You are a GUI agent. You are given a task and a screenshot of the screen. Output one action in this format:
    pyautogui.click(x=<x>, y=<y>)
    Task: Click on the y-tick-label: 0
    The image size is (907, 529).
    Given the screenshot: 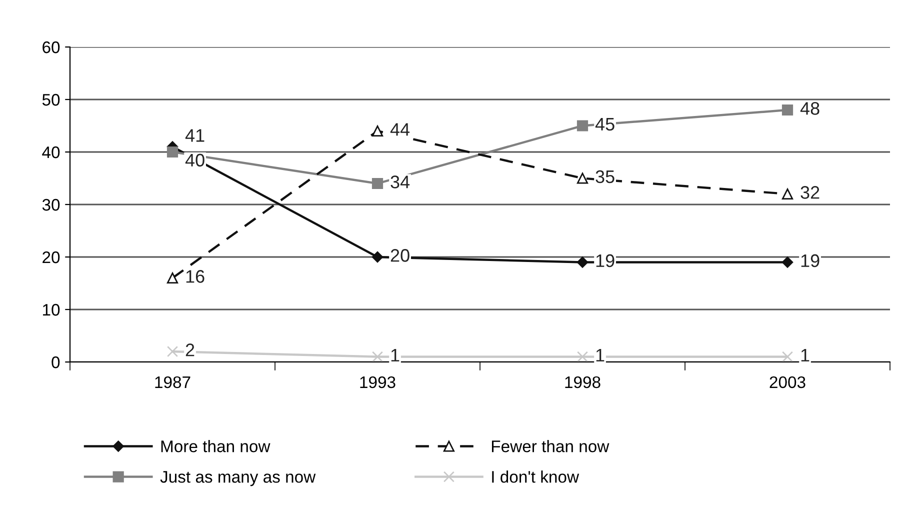 What is the action you would take?
    pyautogui.click(x=56, y=362)
    